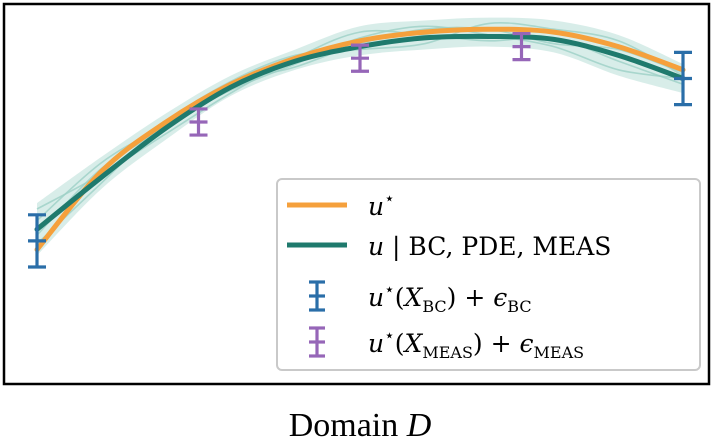  What do you see at coordinates (360, 425) in the screenshot?
I see `x-axis-label: Domain D` at bounding box center [360, 425].